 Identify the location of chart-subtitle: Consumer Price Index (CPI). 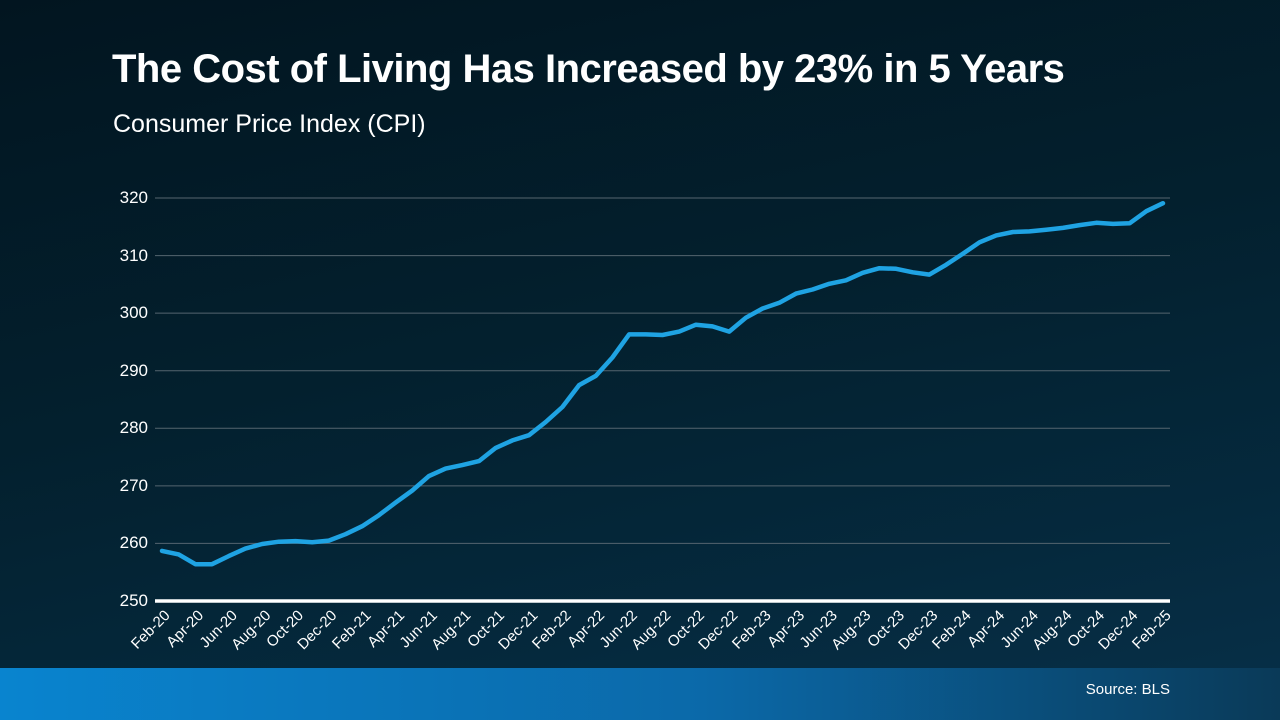
(269, 124).